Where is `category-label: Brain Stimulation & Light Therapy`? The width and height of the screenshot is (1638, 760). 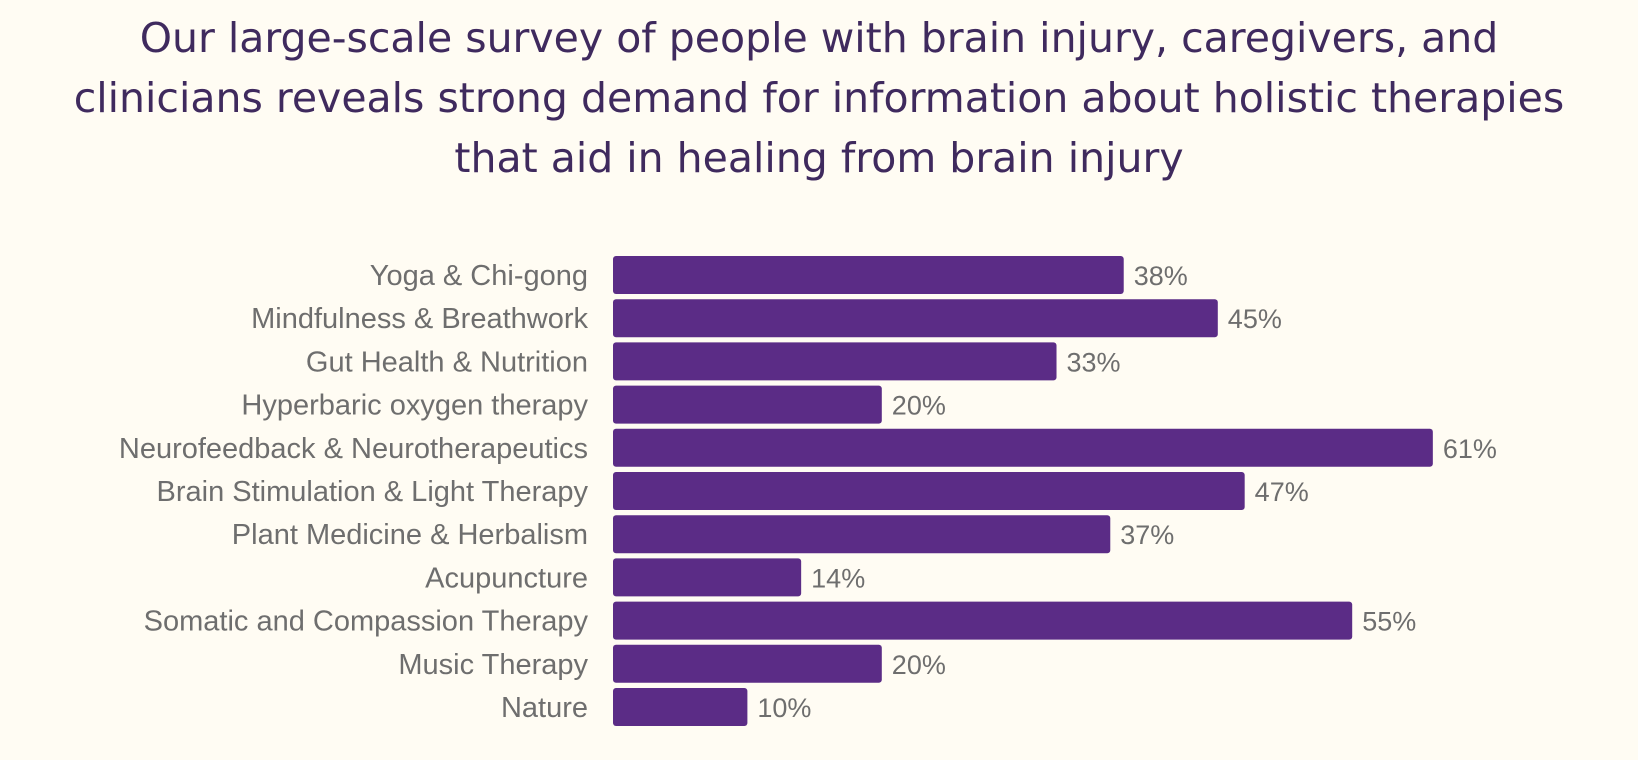 category-label: Brain Stimulation & Light Therapy is located at coordinates (373, 492).